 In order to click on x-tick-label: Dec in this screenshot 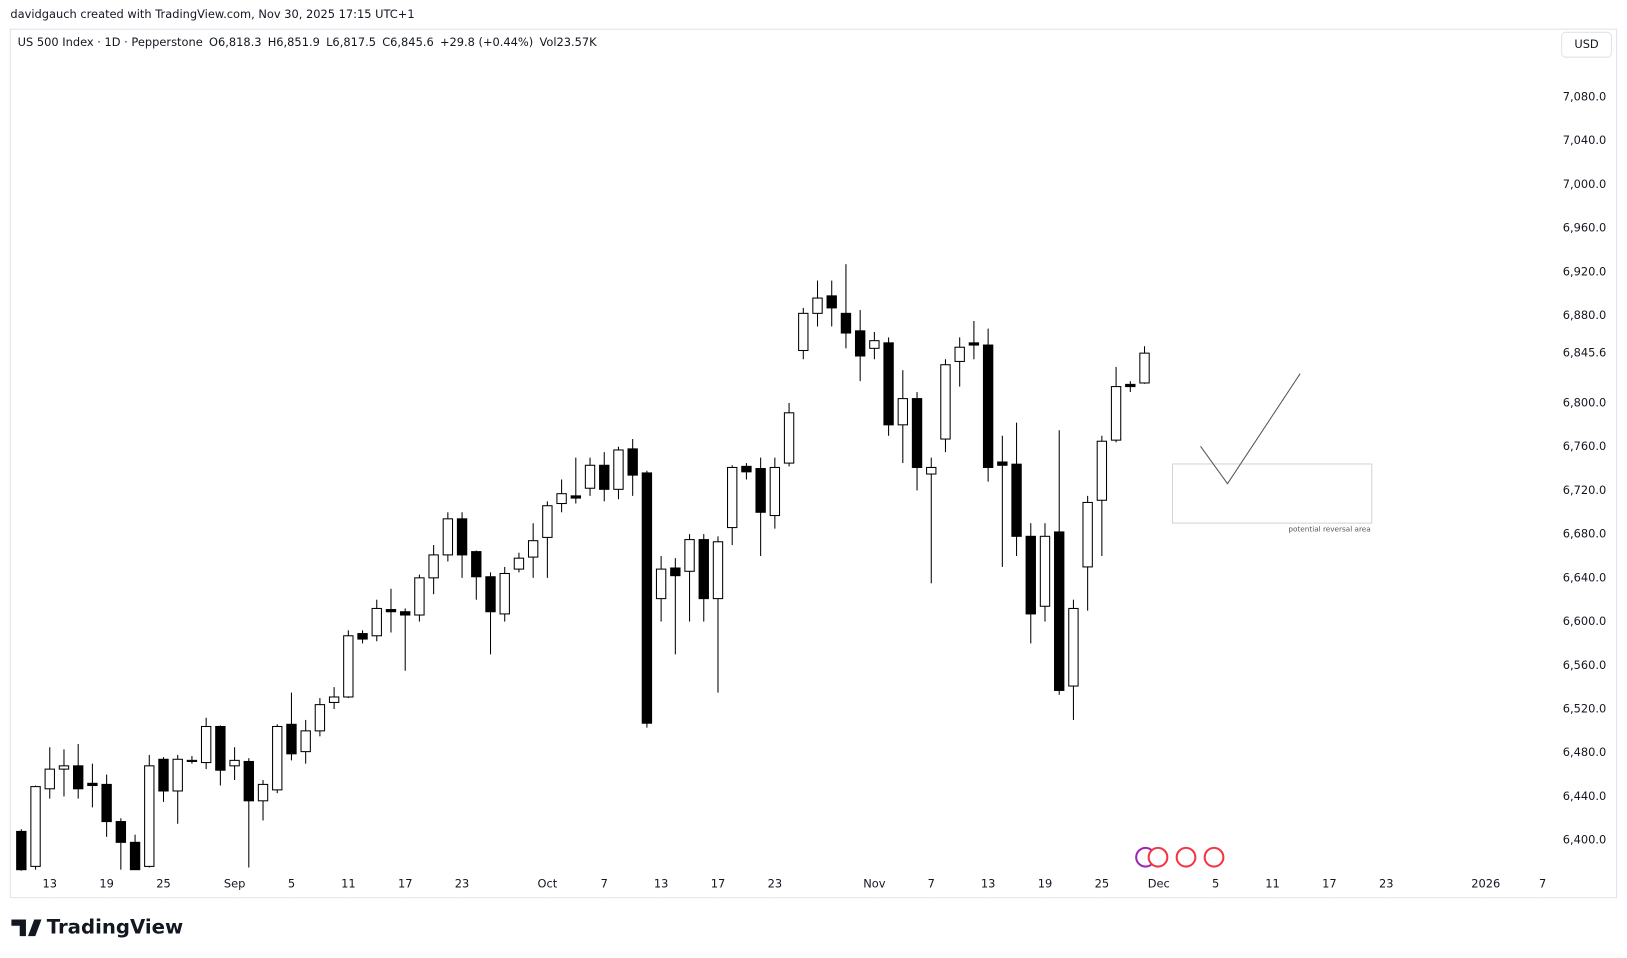, I will do `click(1159, 884)`.